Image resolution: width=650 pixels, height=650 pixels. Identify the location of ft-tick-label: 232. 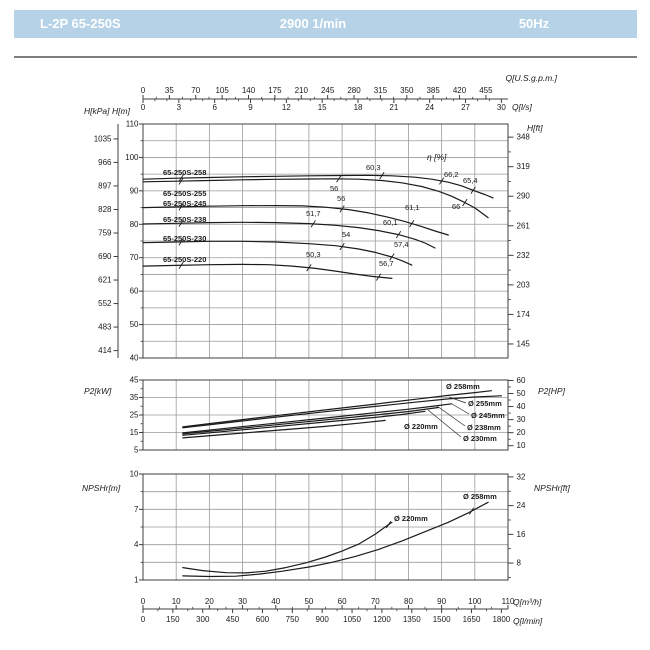
(524, 255).